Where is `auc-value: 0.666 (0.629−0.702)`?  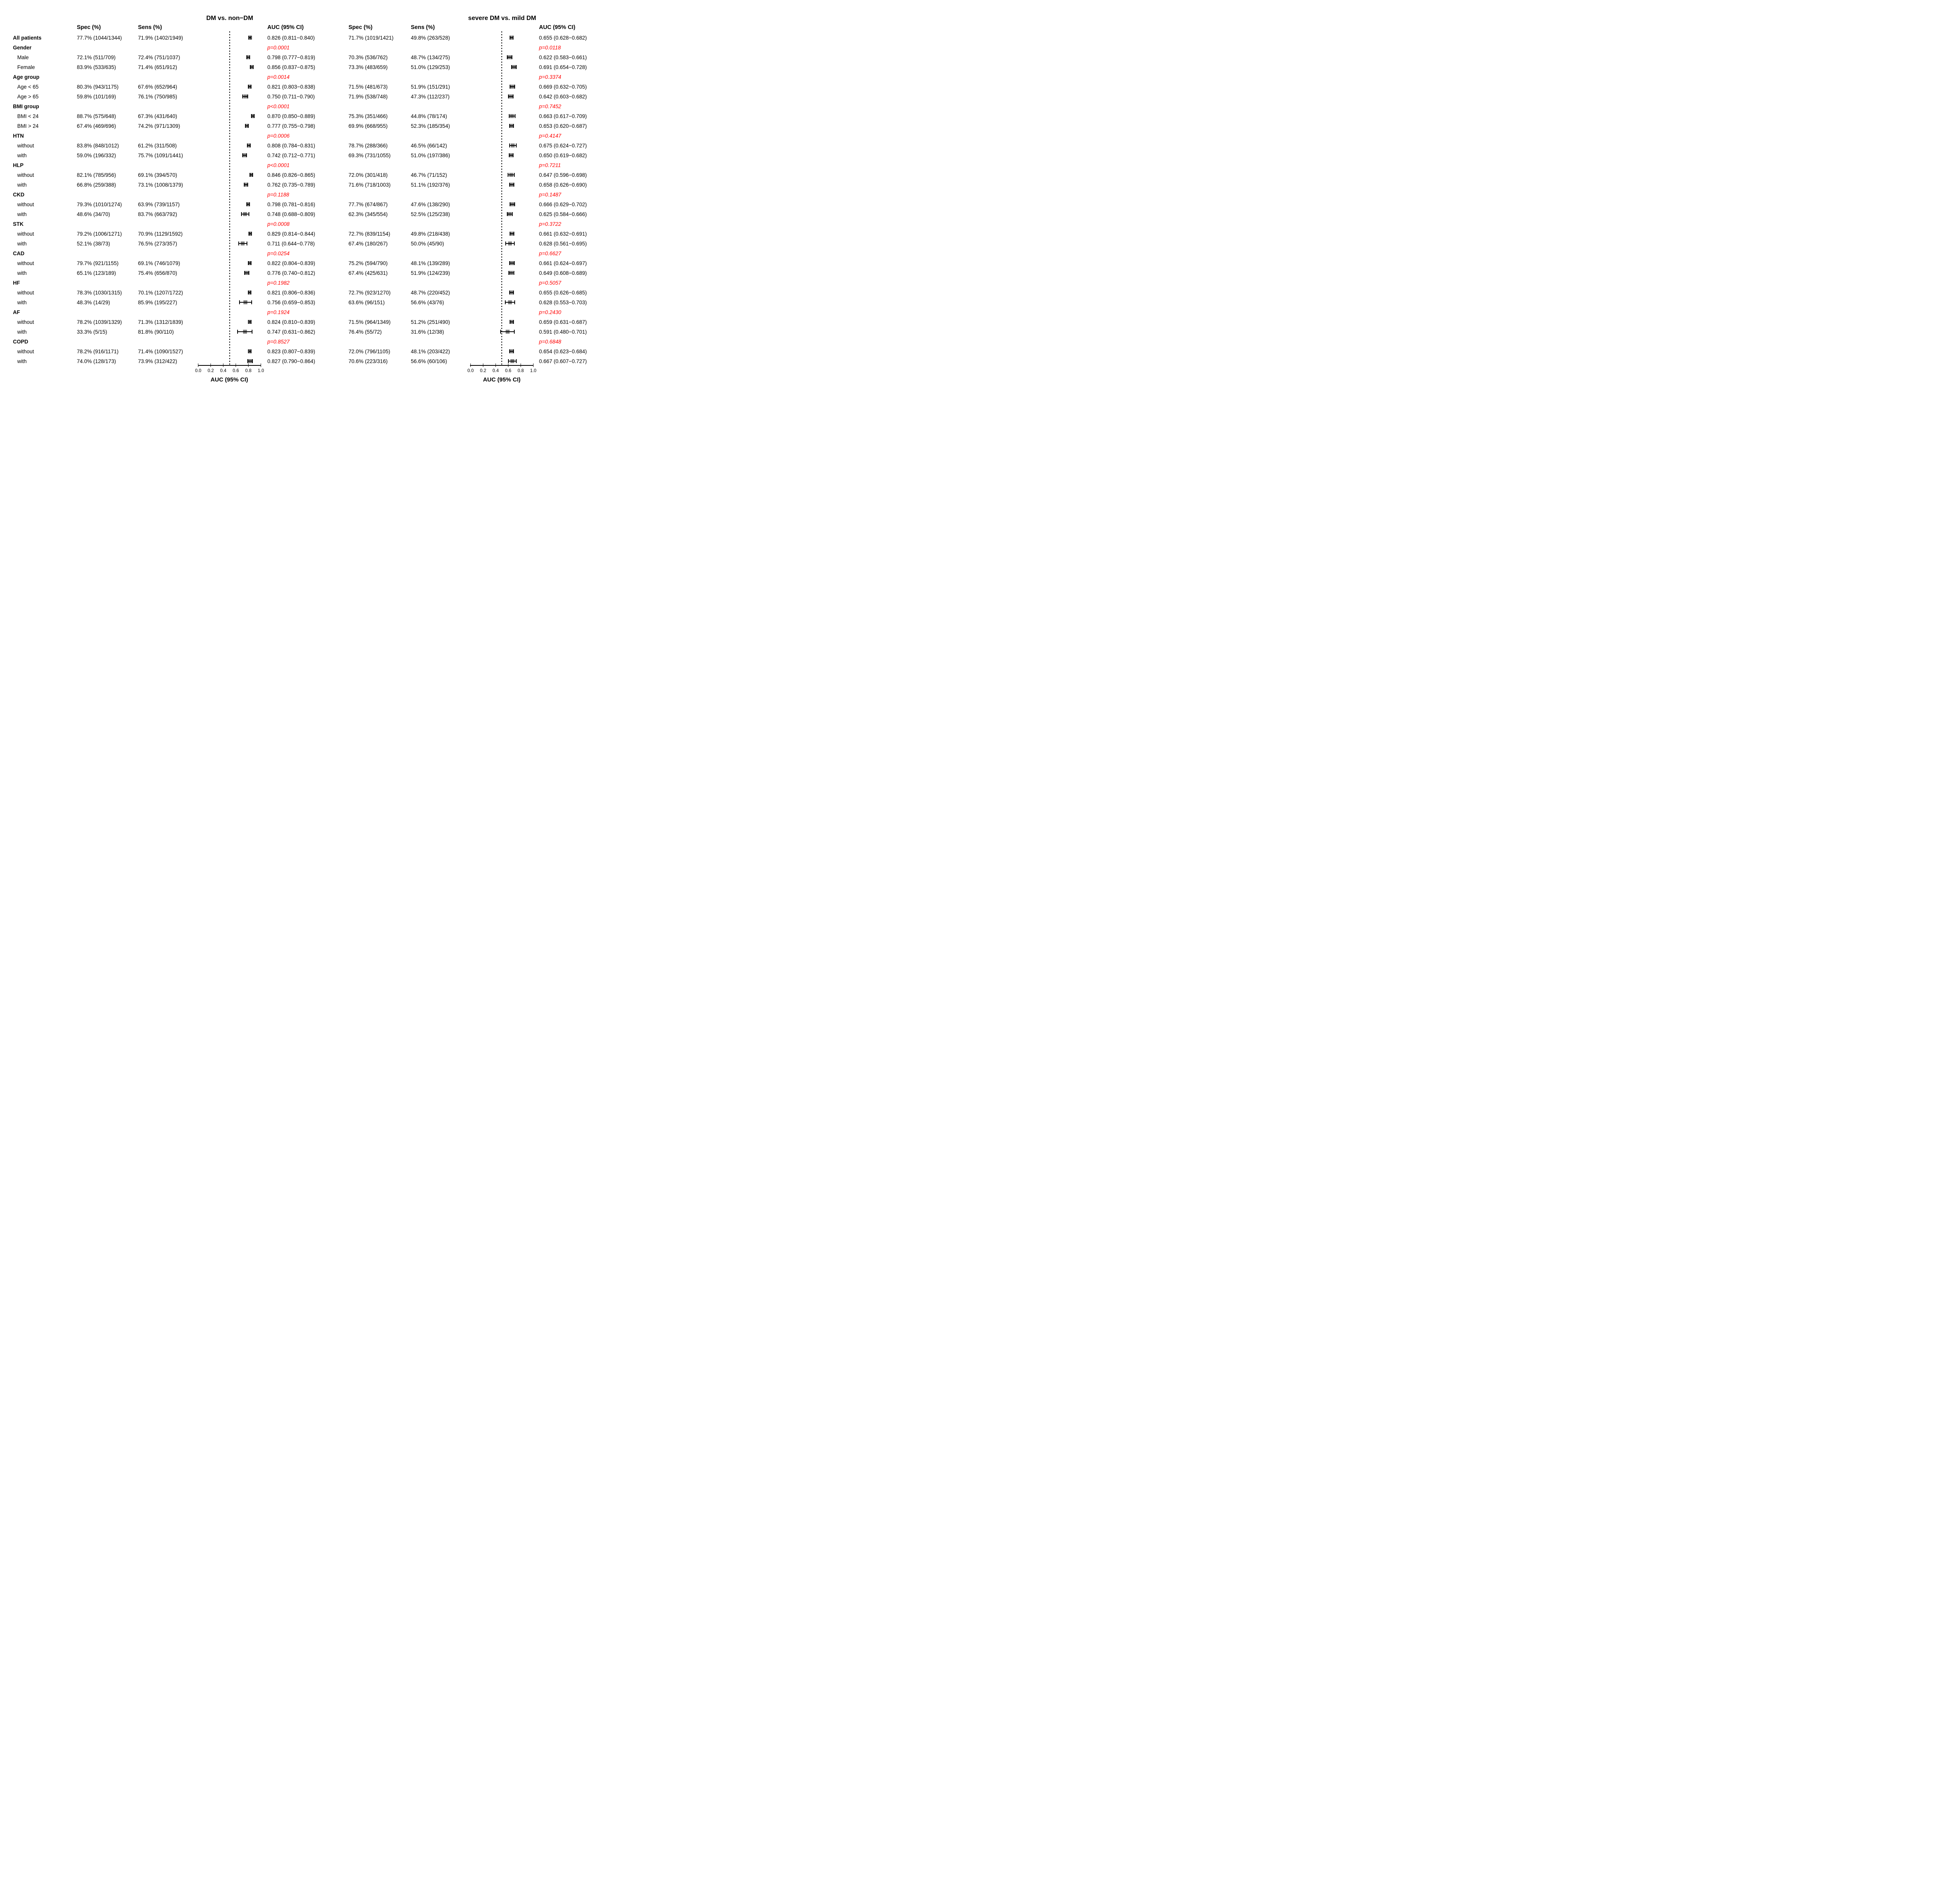 auc-value: 0.666 (0.629−0.702) is located at coordinates (563, 204).